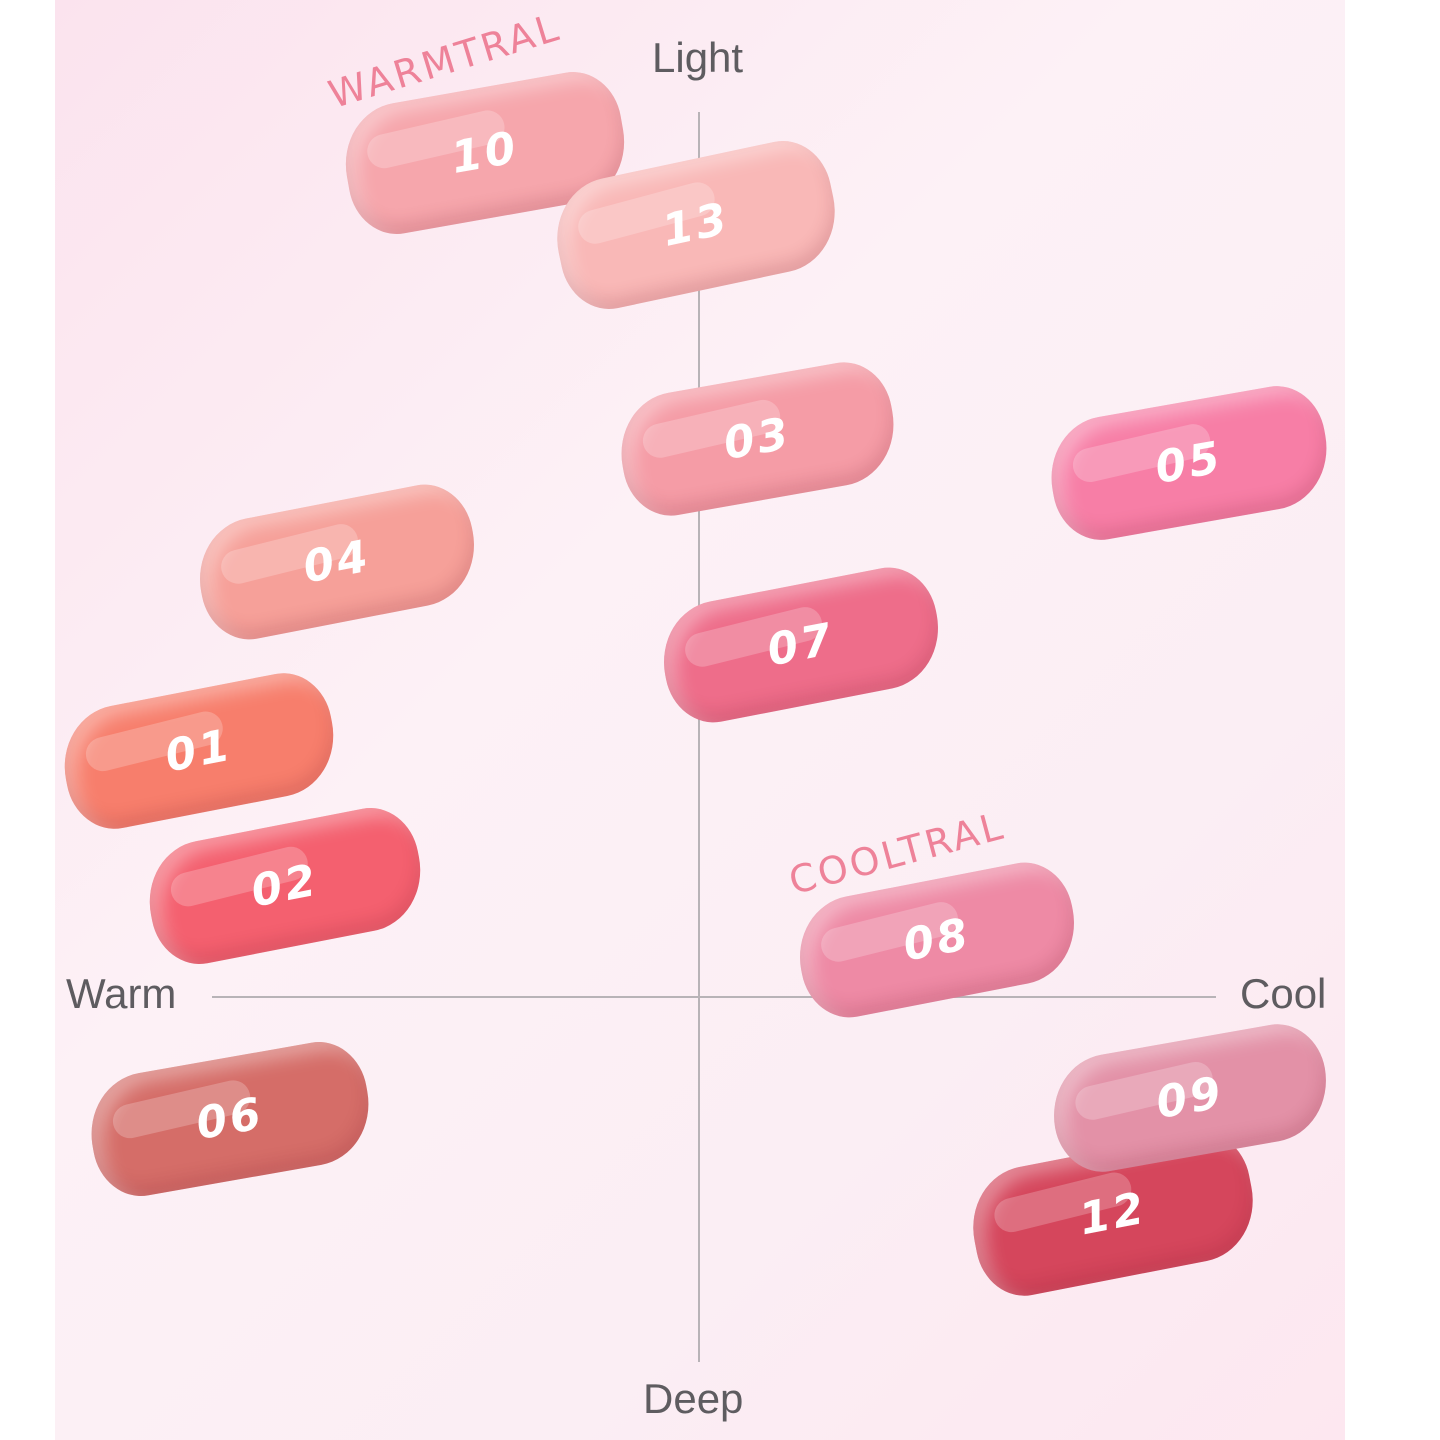 This screenshot has height=1440, width=1440. What do you see at coordinates (337, 562) in the screenshot?
I see `swatch-code-04: 04` at bounding box center [337, 562].